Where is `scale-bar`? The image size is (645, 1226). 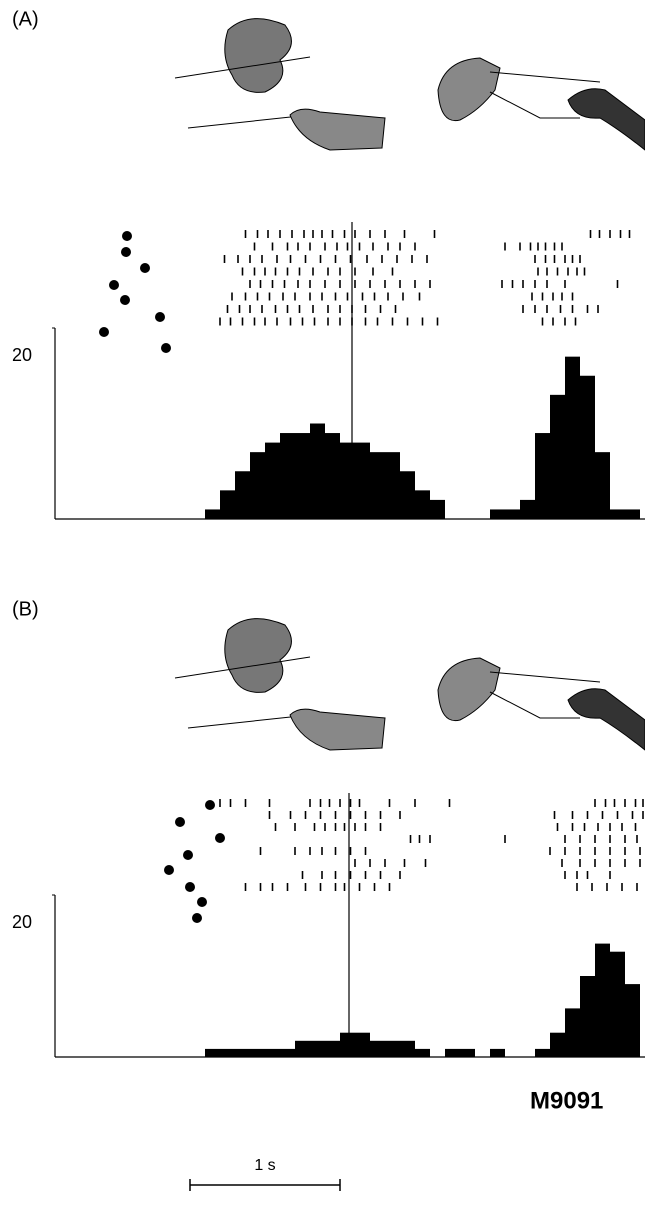 scale-bar is located at coordinates (265, 1185).